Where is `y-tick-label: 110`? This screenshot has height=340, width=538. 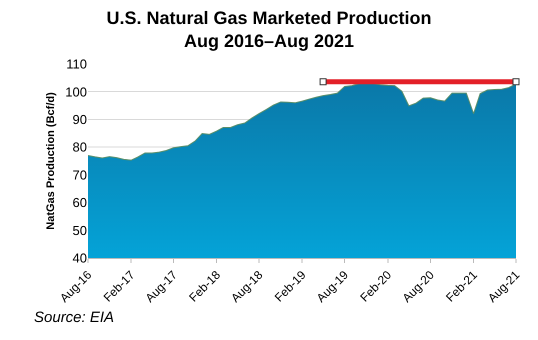
y-tick-label: 110 is located at coordinates (76, 64).